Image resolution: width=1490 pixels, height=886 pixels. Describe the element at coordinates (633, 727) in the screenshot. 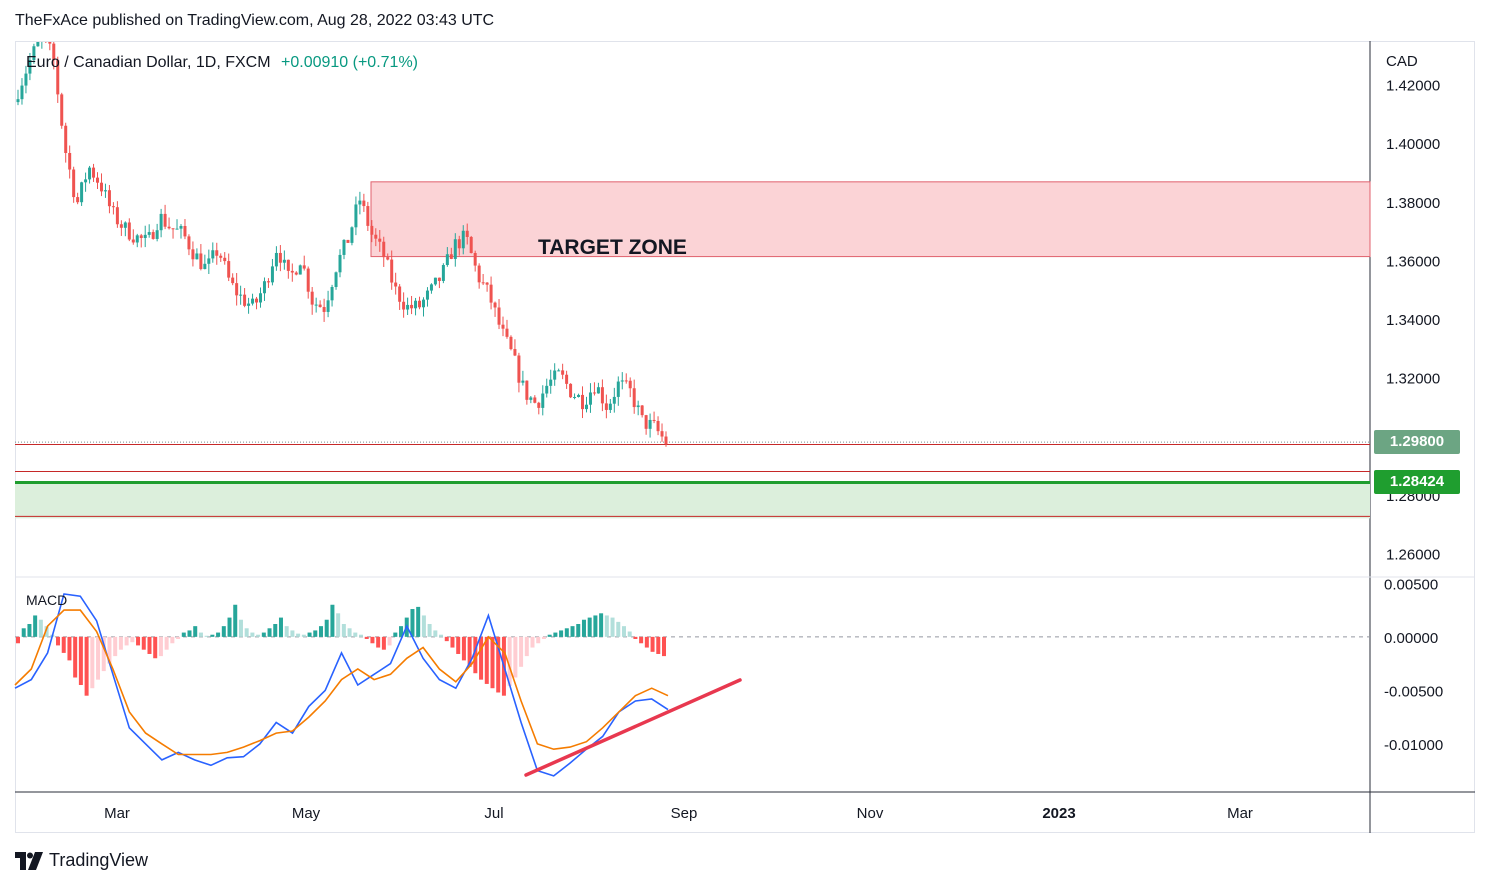

I see `divergence-trendline` at that location.